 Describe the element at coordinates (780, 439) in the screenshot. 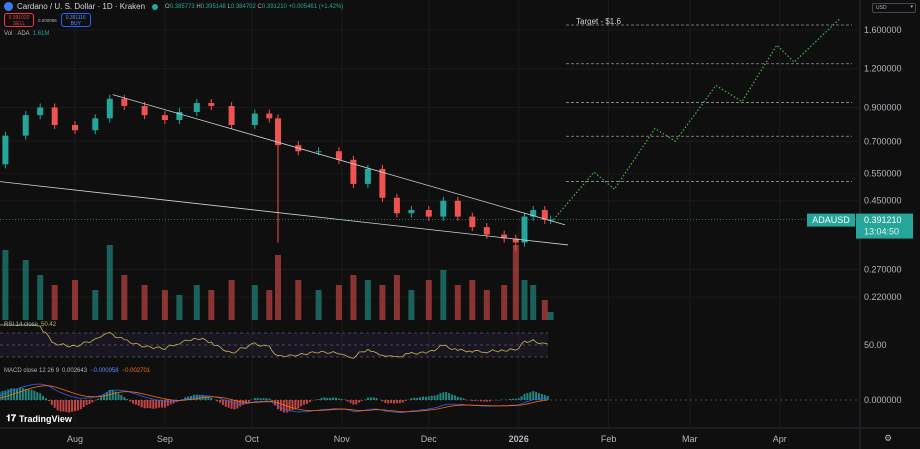

I see `time-tick-label: Apr` at that location.